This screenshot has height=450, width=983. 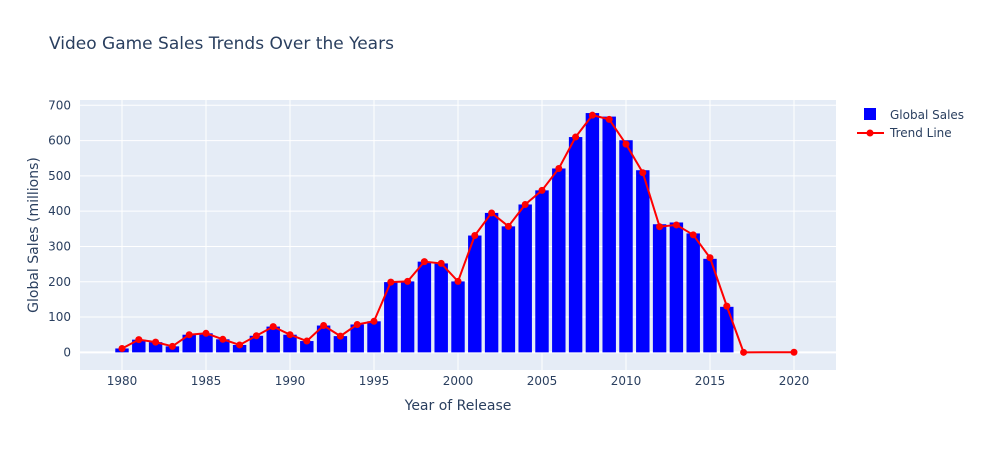 What do you see at coordinates (508, 289) in the screenshot?
I see `bar-2003` at bounding box center [508, 289].